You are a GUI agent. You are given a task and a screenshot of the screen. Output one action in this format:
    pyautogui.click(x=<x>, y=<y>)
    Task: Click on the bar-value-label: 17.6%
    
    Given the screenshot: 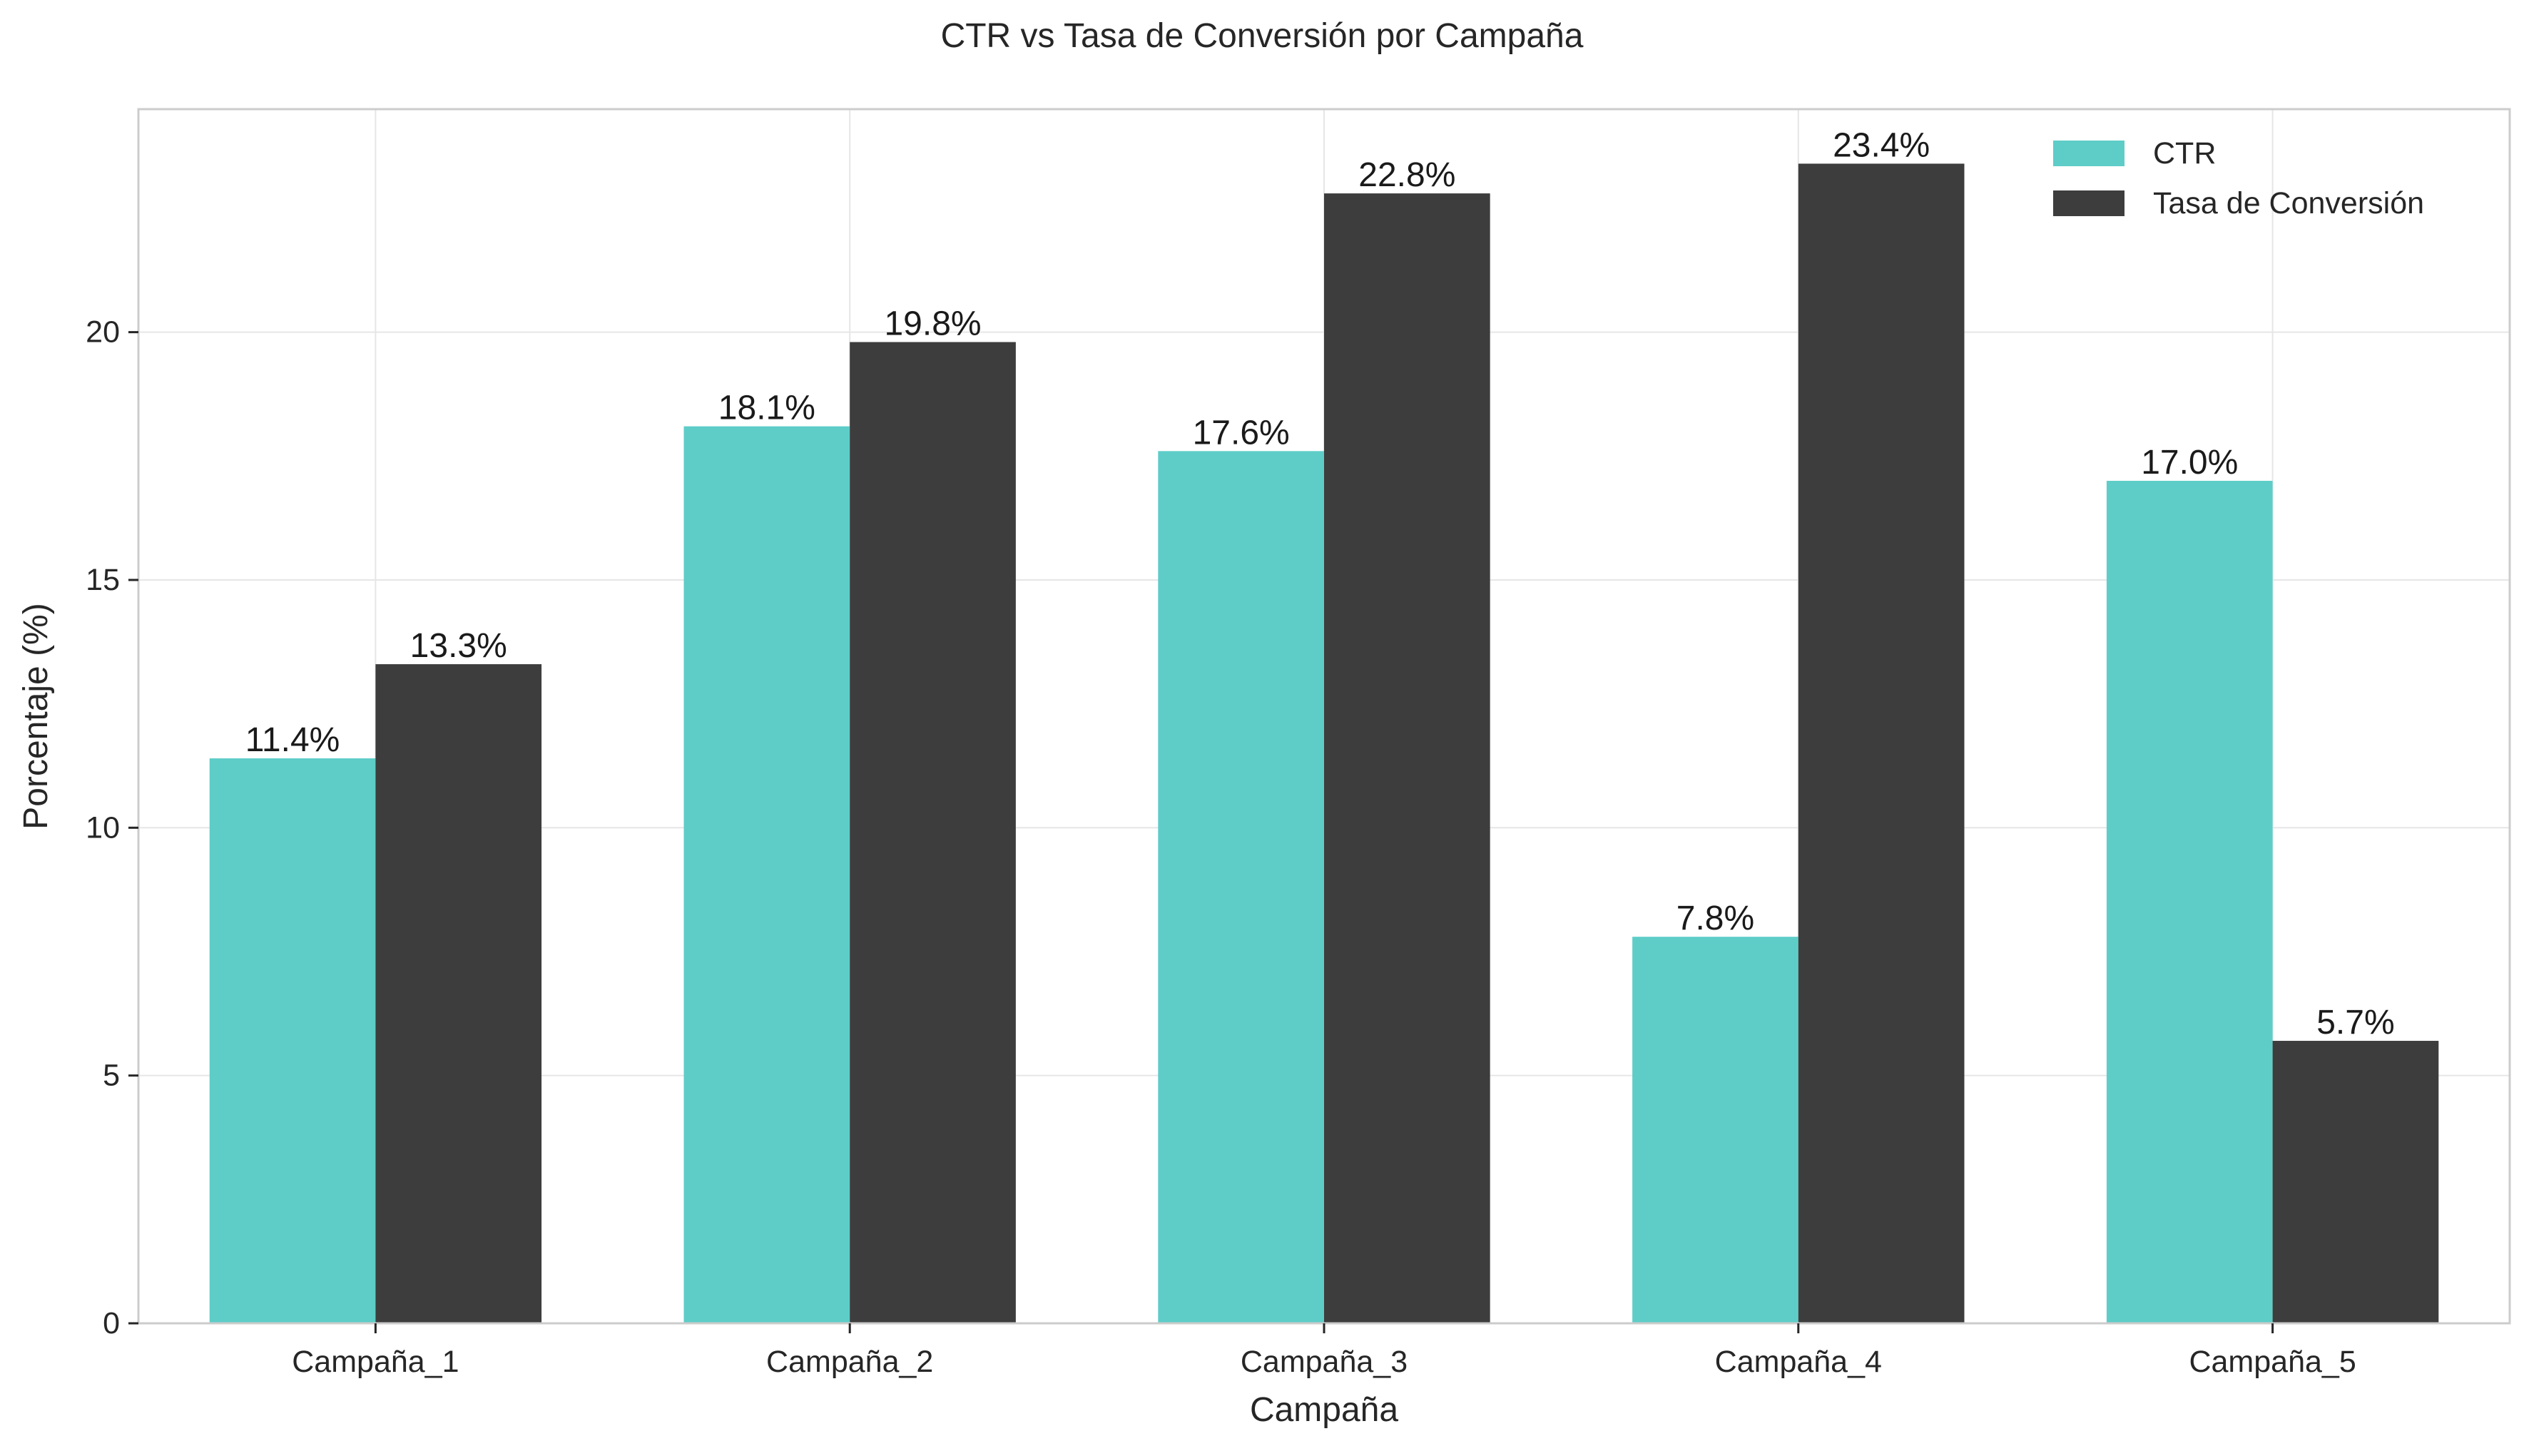 What is the action you would take?
    pyautogui.click(x=1241, y=433)
    